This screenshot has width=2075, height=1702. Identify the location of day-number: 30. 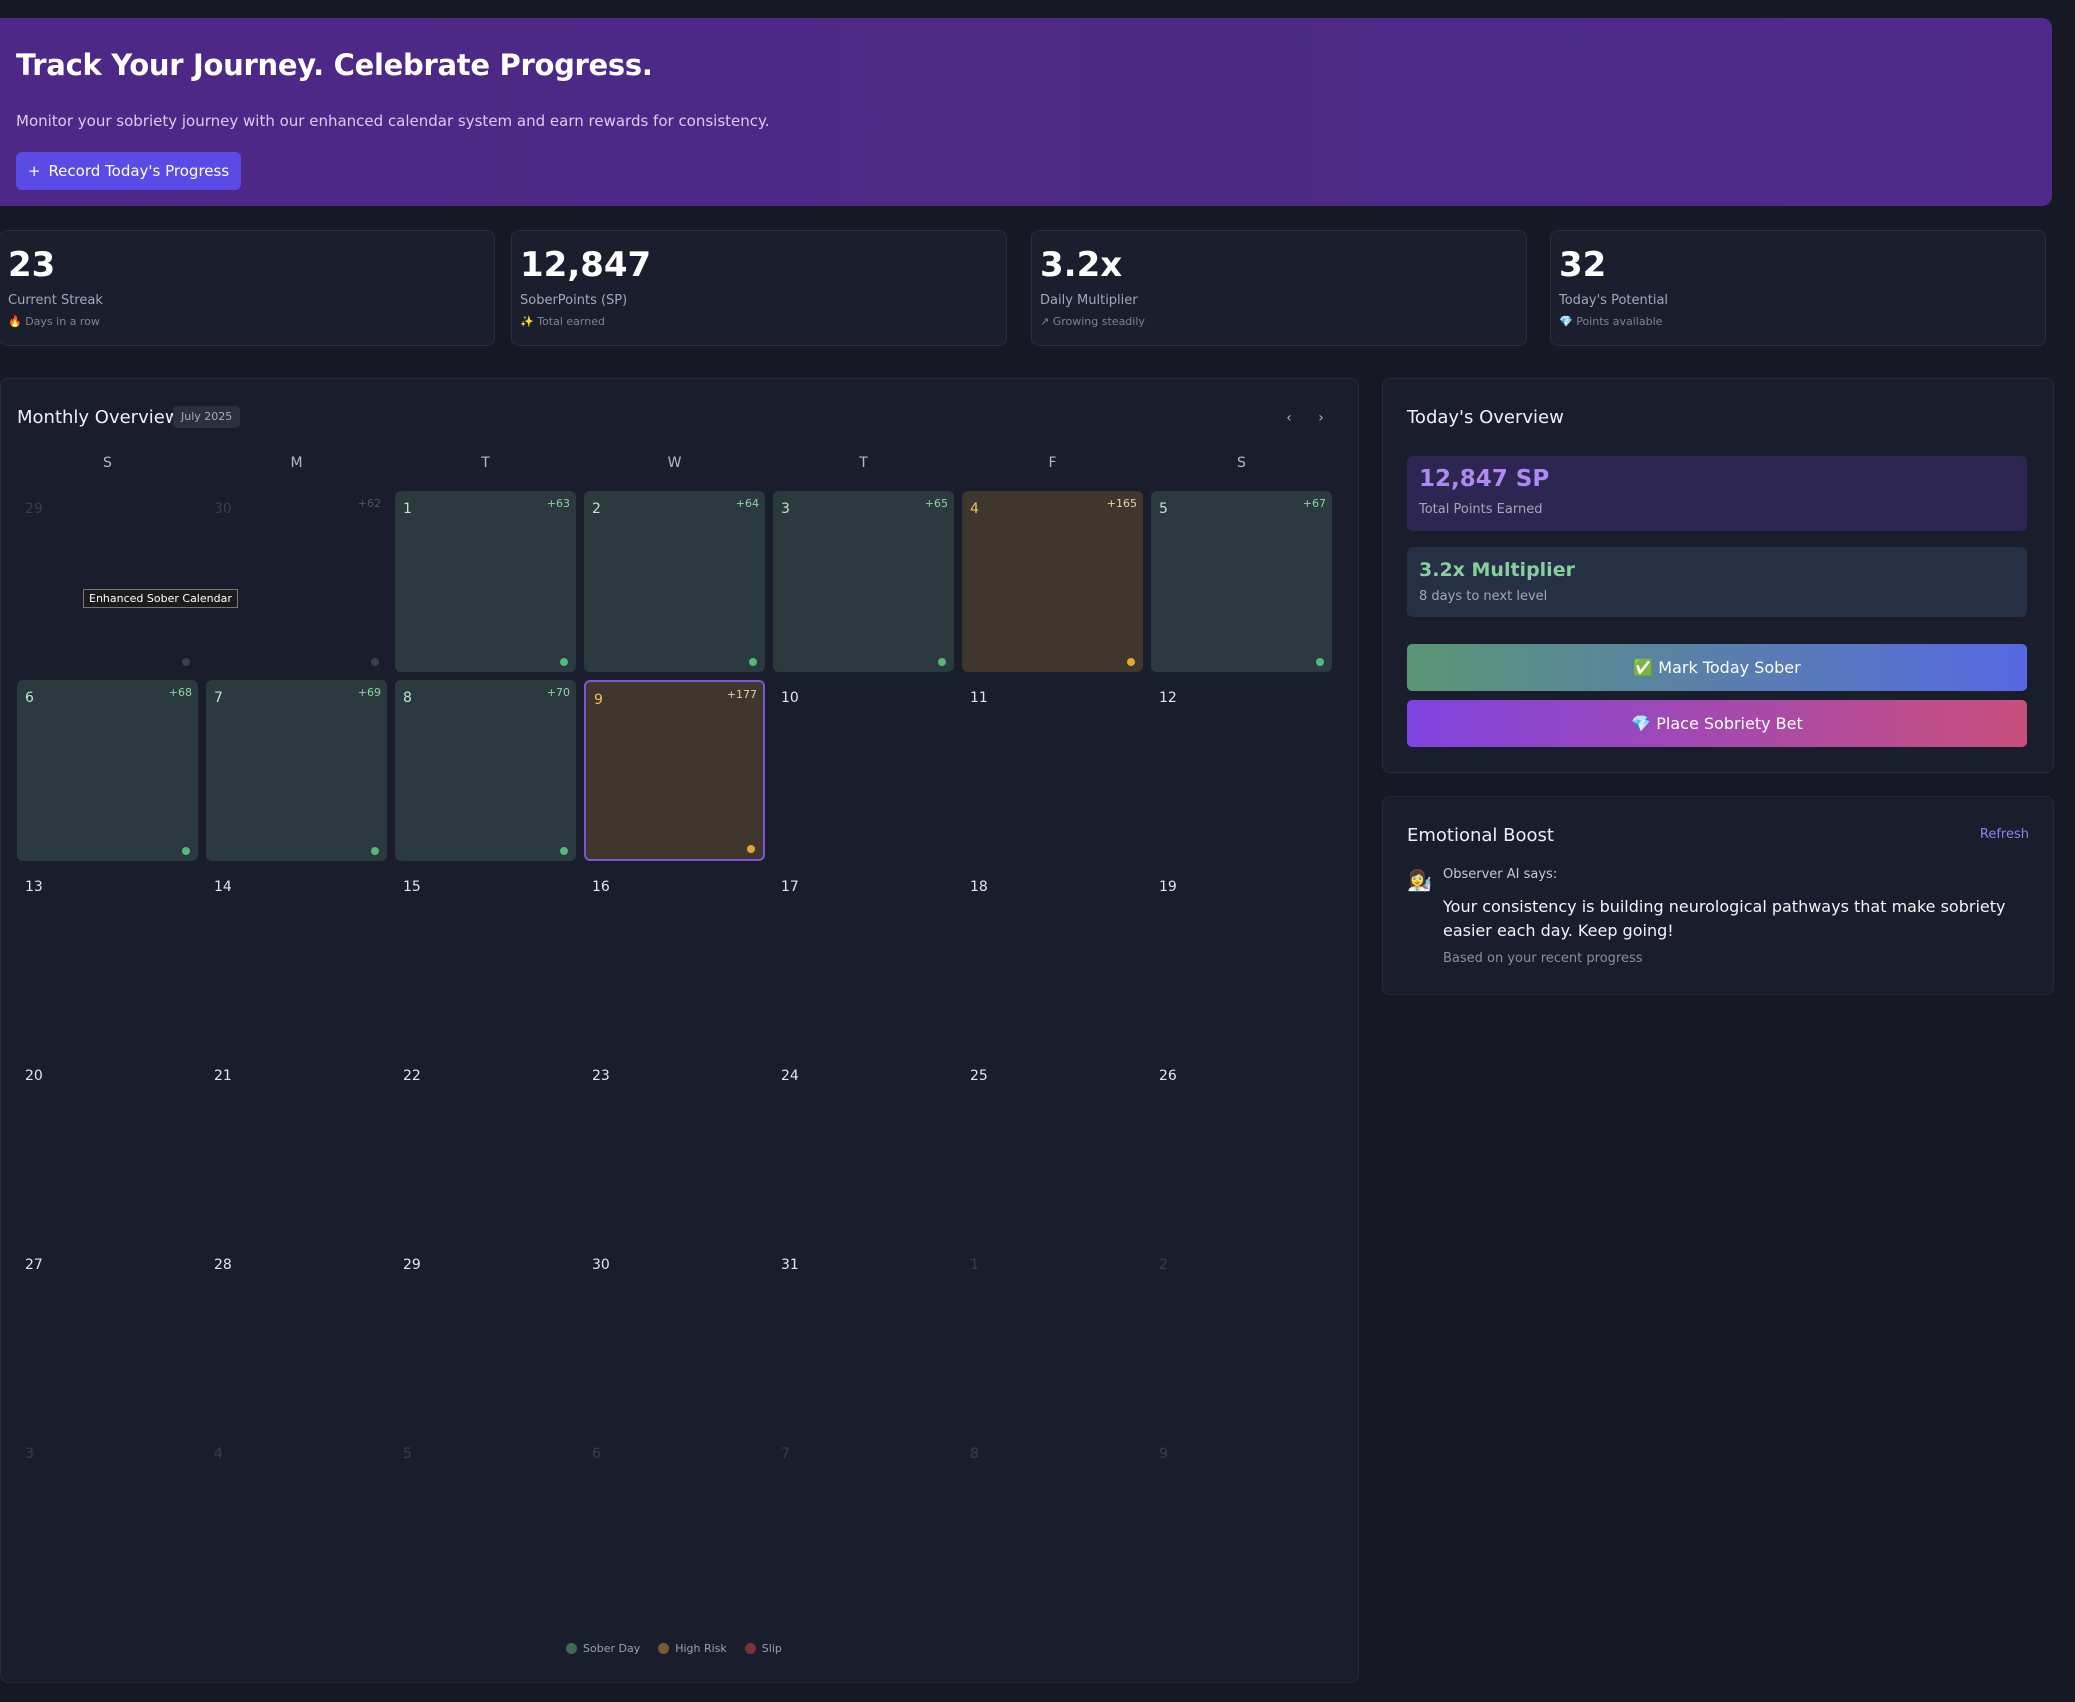
(223, 509).